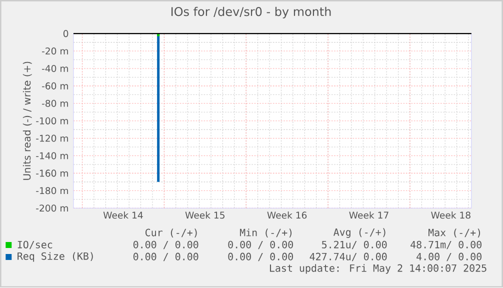 Image resolution: width=503 pixels, height=288 pixels. I want to click on chart-title: IOs for /dev/sr0 - by month, so click(251, 13).